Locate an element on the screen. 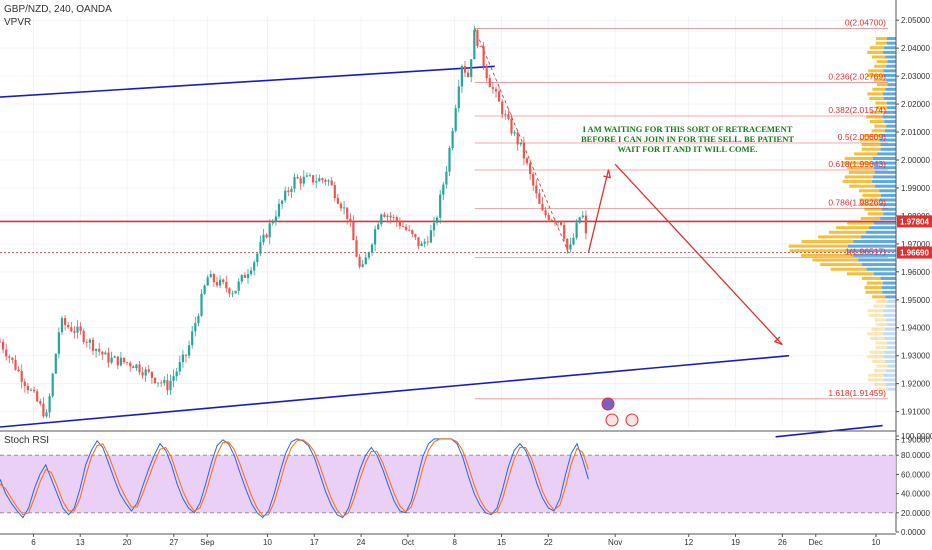 The height and width of the screenshot is (550, 932). time-tick-label: 10 is located at coordinates (267, 542).